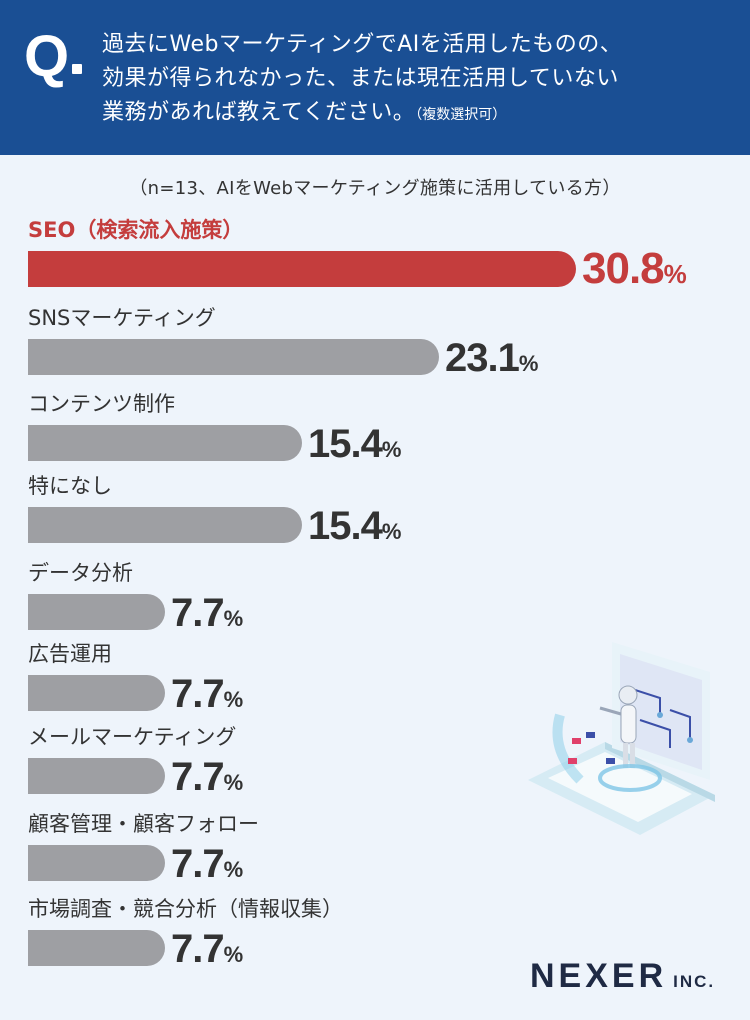 The image size is (750, 1020). I want to click on q-mark: Q, so click(47, 56).